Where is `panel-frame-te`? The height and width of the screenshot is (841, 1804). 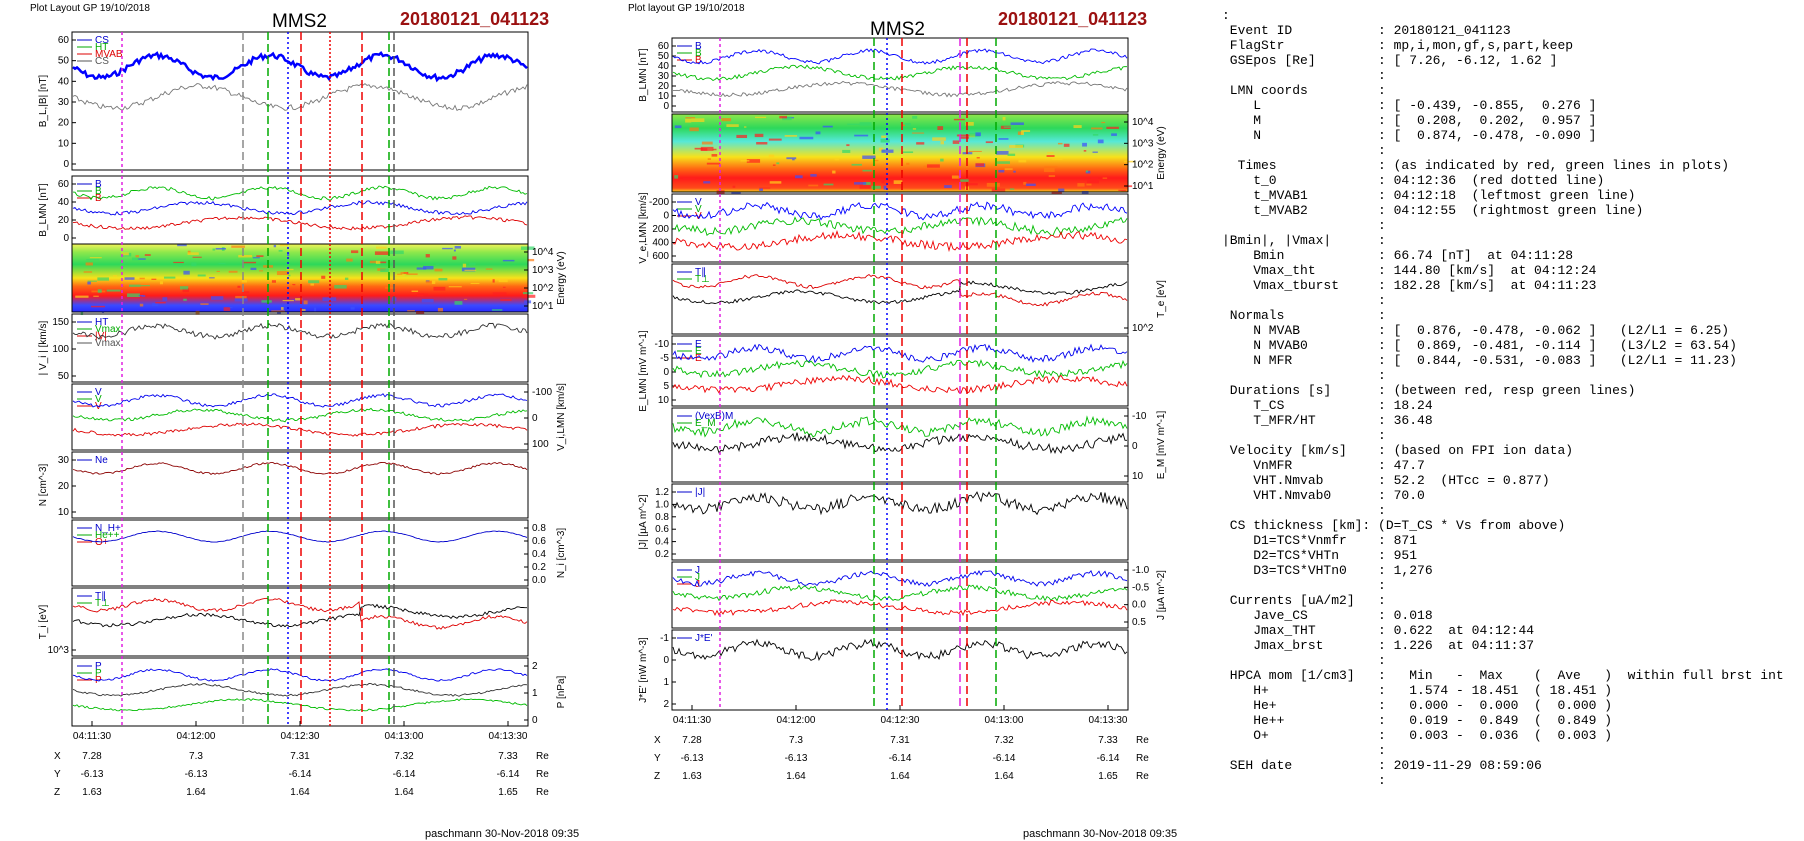
panel-frame-te is located at coordinates (900, 299).